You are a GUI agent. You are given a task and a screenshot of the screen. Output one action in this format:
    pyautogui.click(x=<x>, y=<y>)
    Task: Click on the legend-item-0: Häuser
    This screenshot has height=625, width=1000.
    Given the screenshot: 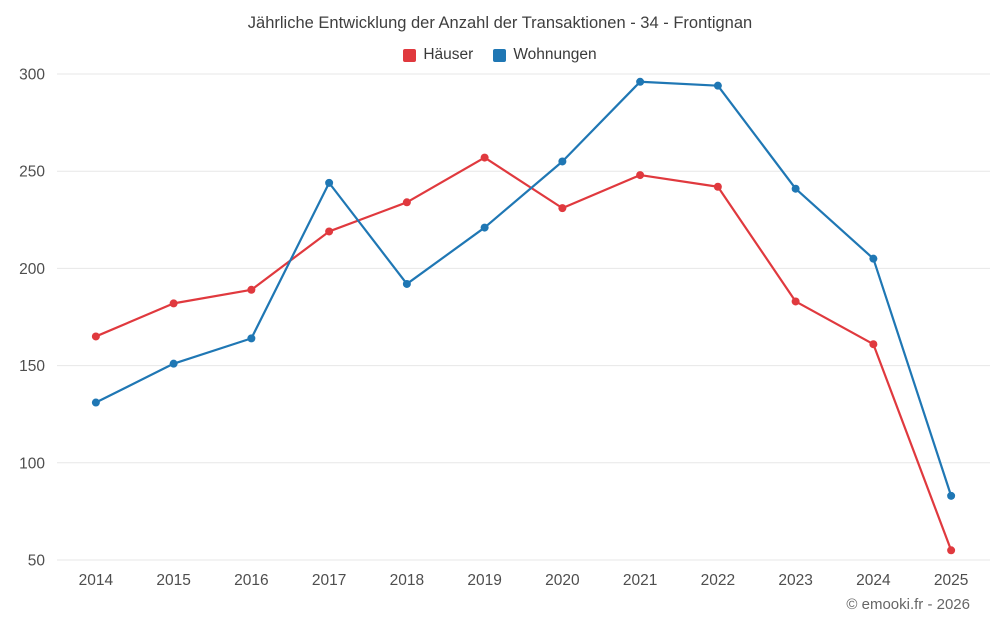 What is the action you would take?
    pyautogui.click(x=438, y=55)
    